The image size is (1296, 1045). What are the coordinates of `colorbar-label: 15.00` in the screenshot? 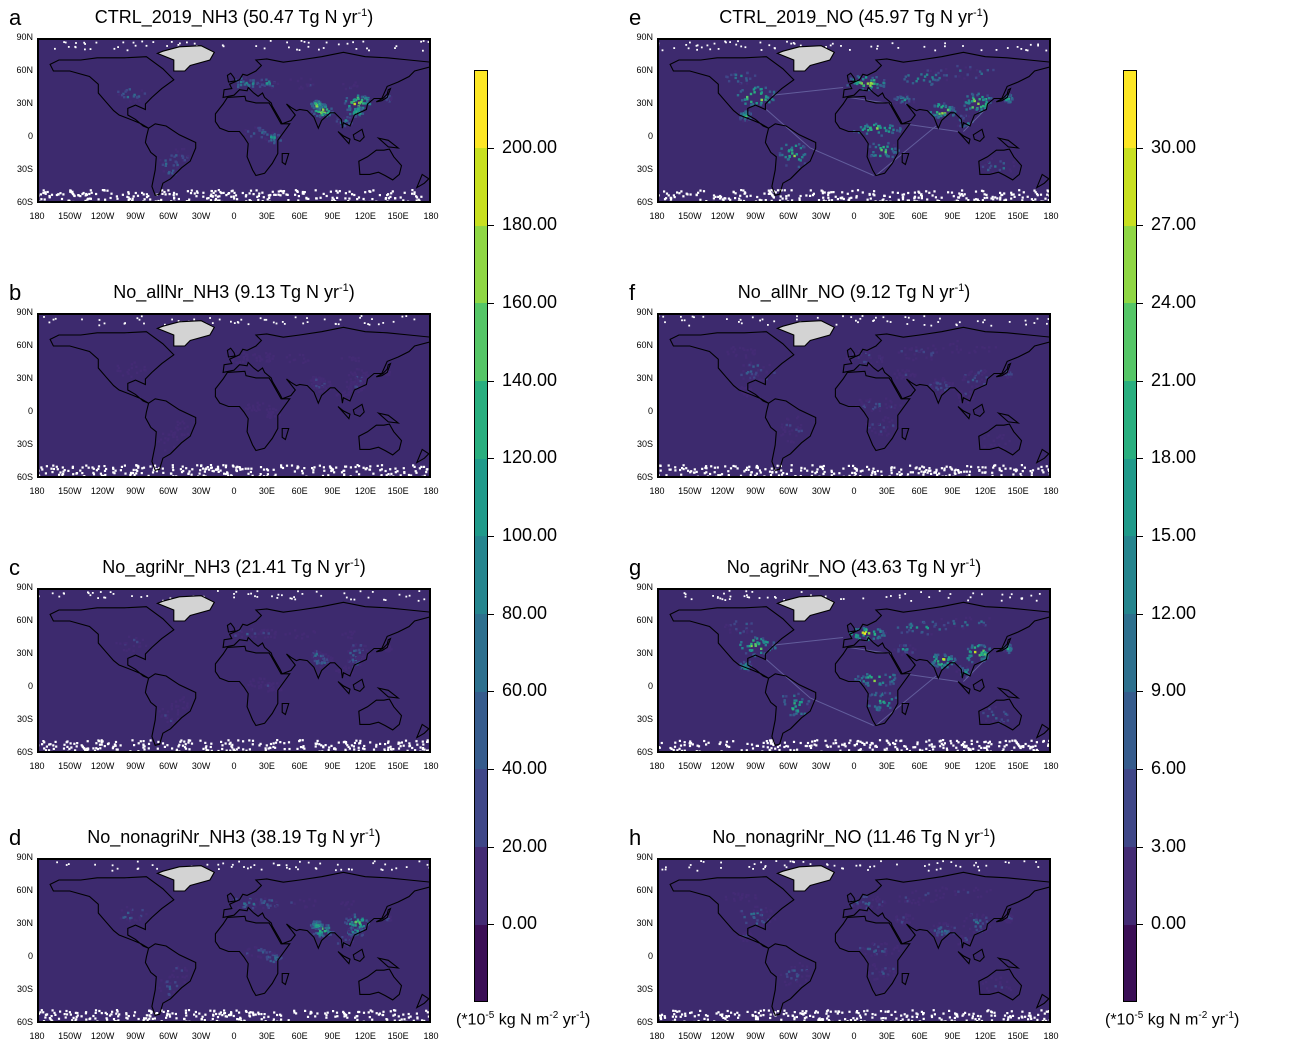 It's located at (1174, 535).